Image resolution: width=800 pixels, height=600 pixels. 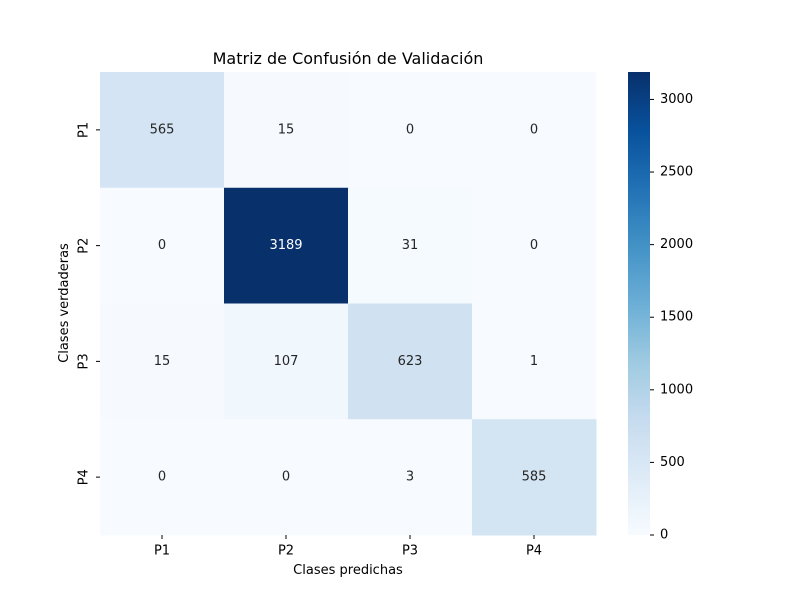 What do you see at coordinates (672, 462) in the screenshot?
I see `colorbar-tick-label: 500` at bounding box center [672, 462].